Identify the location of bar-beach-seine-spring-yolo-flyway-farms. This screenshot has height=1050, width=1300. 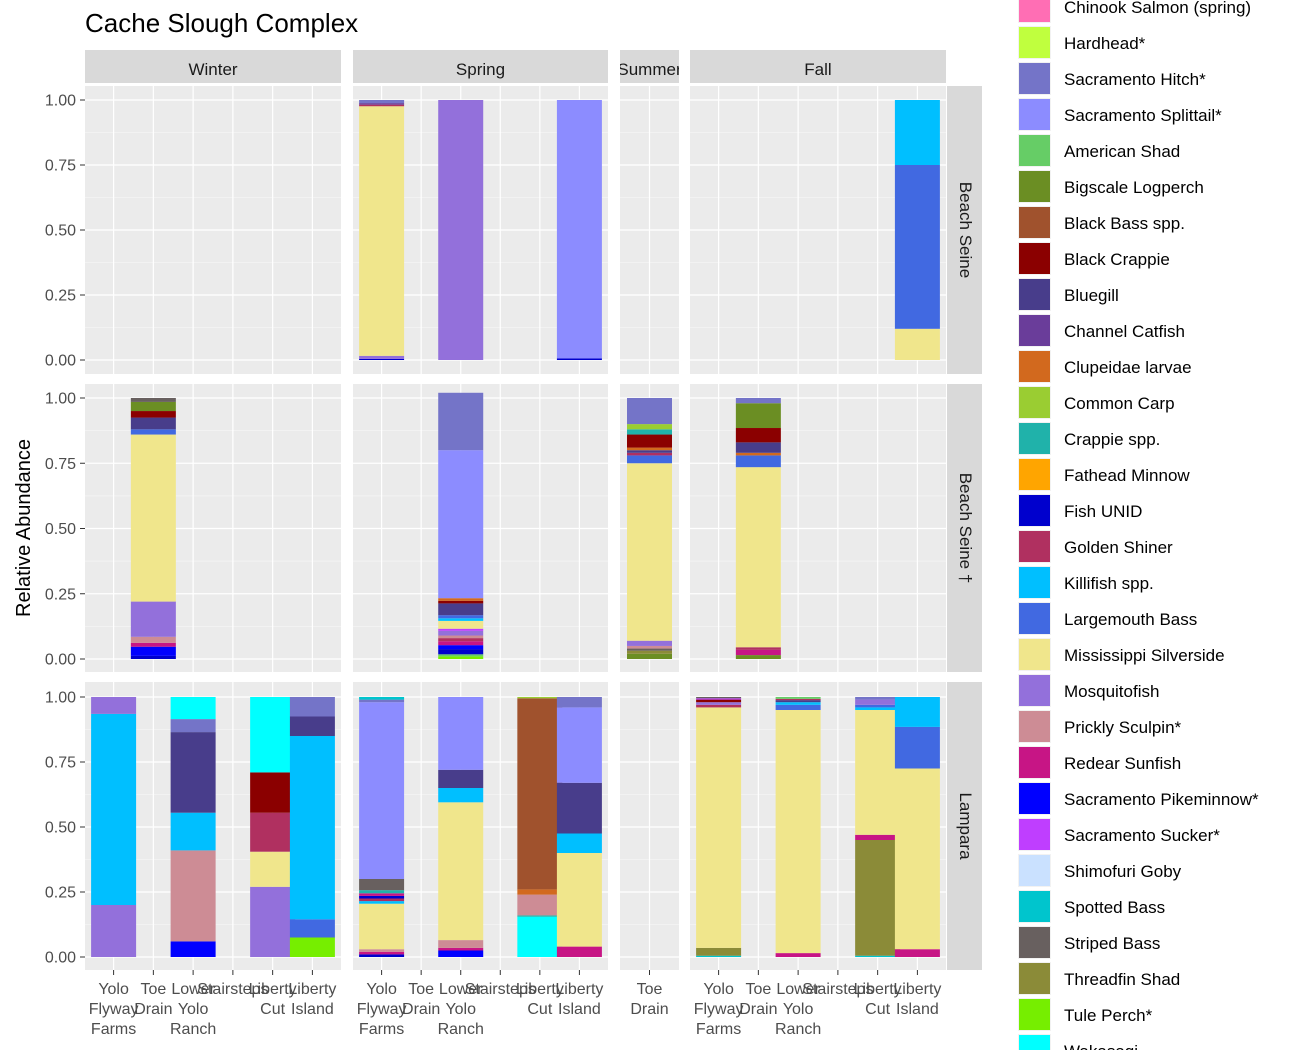
(382, 230).